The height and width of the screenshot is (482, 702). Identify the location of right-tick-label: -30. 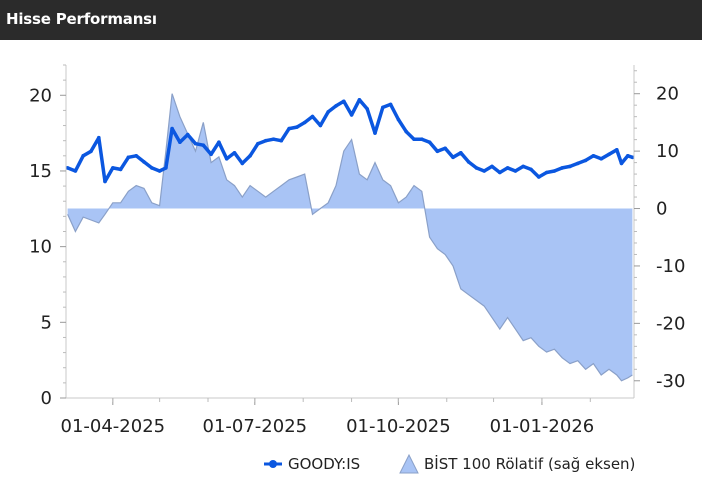
(670, 381).